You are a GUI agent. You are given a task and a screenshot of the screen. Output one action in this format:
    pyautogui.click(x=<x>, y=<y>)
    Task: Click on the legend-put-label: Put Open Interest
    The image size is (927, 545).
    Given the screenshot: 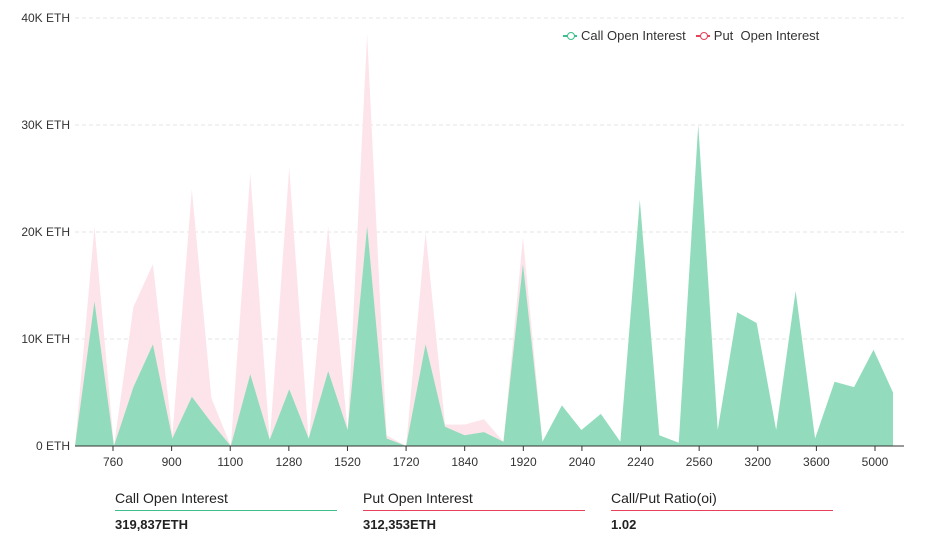 What is the action you would take?
    pyautogui.click(x=766, y=35)
    